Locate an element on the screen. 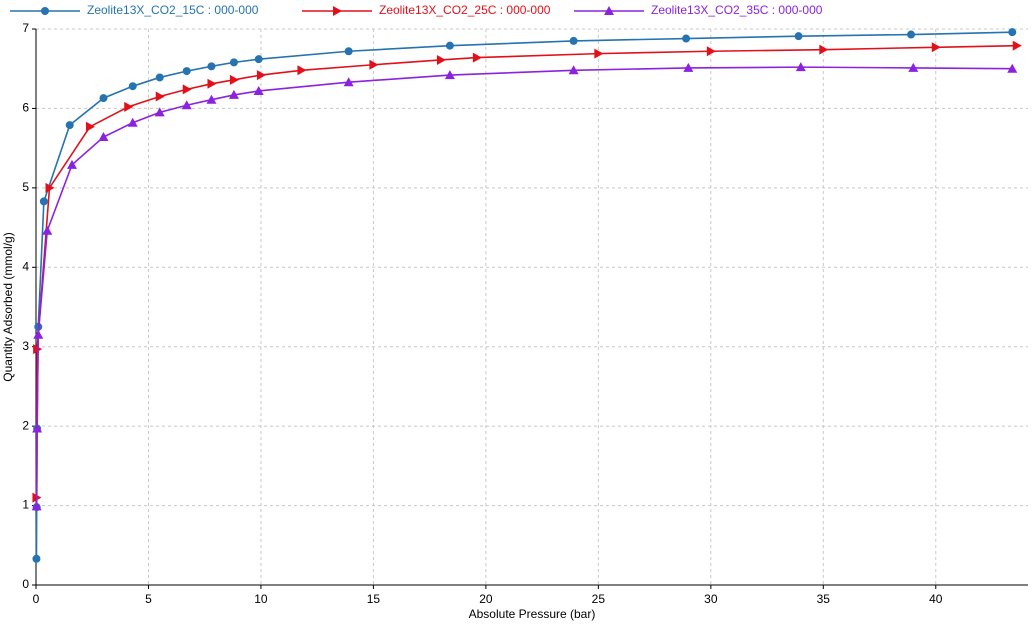 This screenshot has width=1032, height=627. legend-label: Zeolite13X_CO2_15C : 000-000 is located at coordinates (173, 10).